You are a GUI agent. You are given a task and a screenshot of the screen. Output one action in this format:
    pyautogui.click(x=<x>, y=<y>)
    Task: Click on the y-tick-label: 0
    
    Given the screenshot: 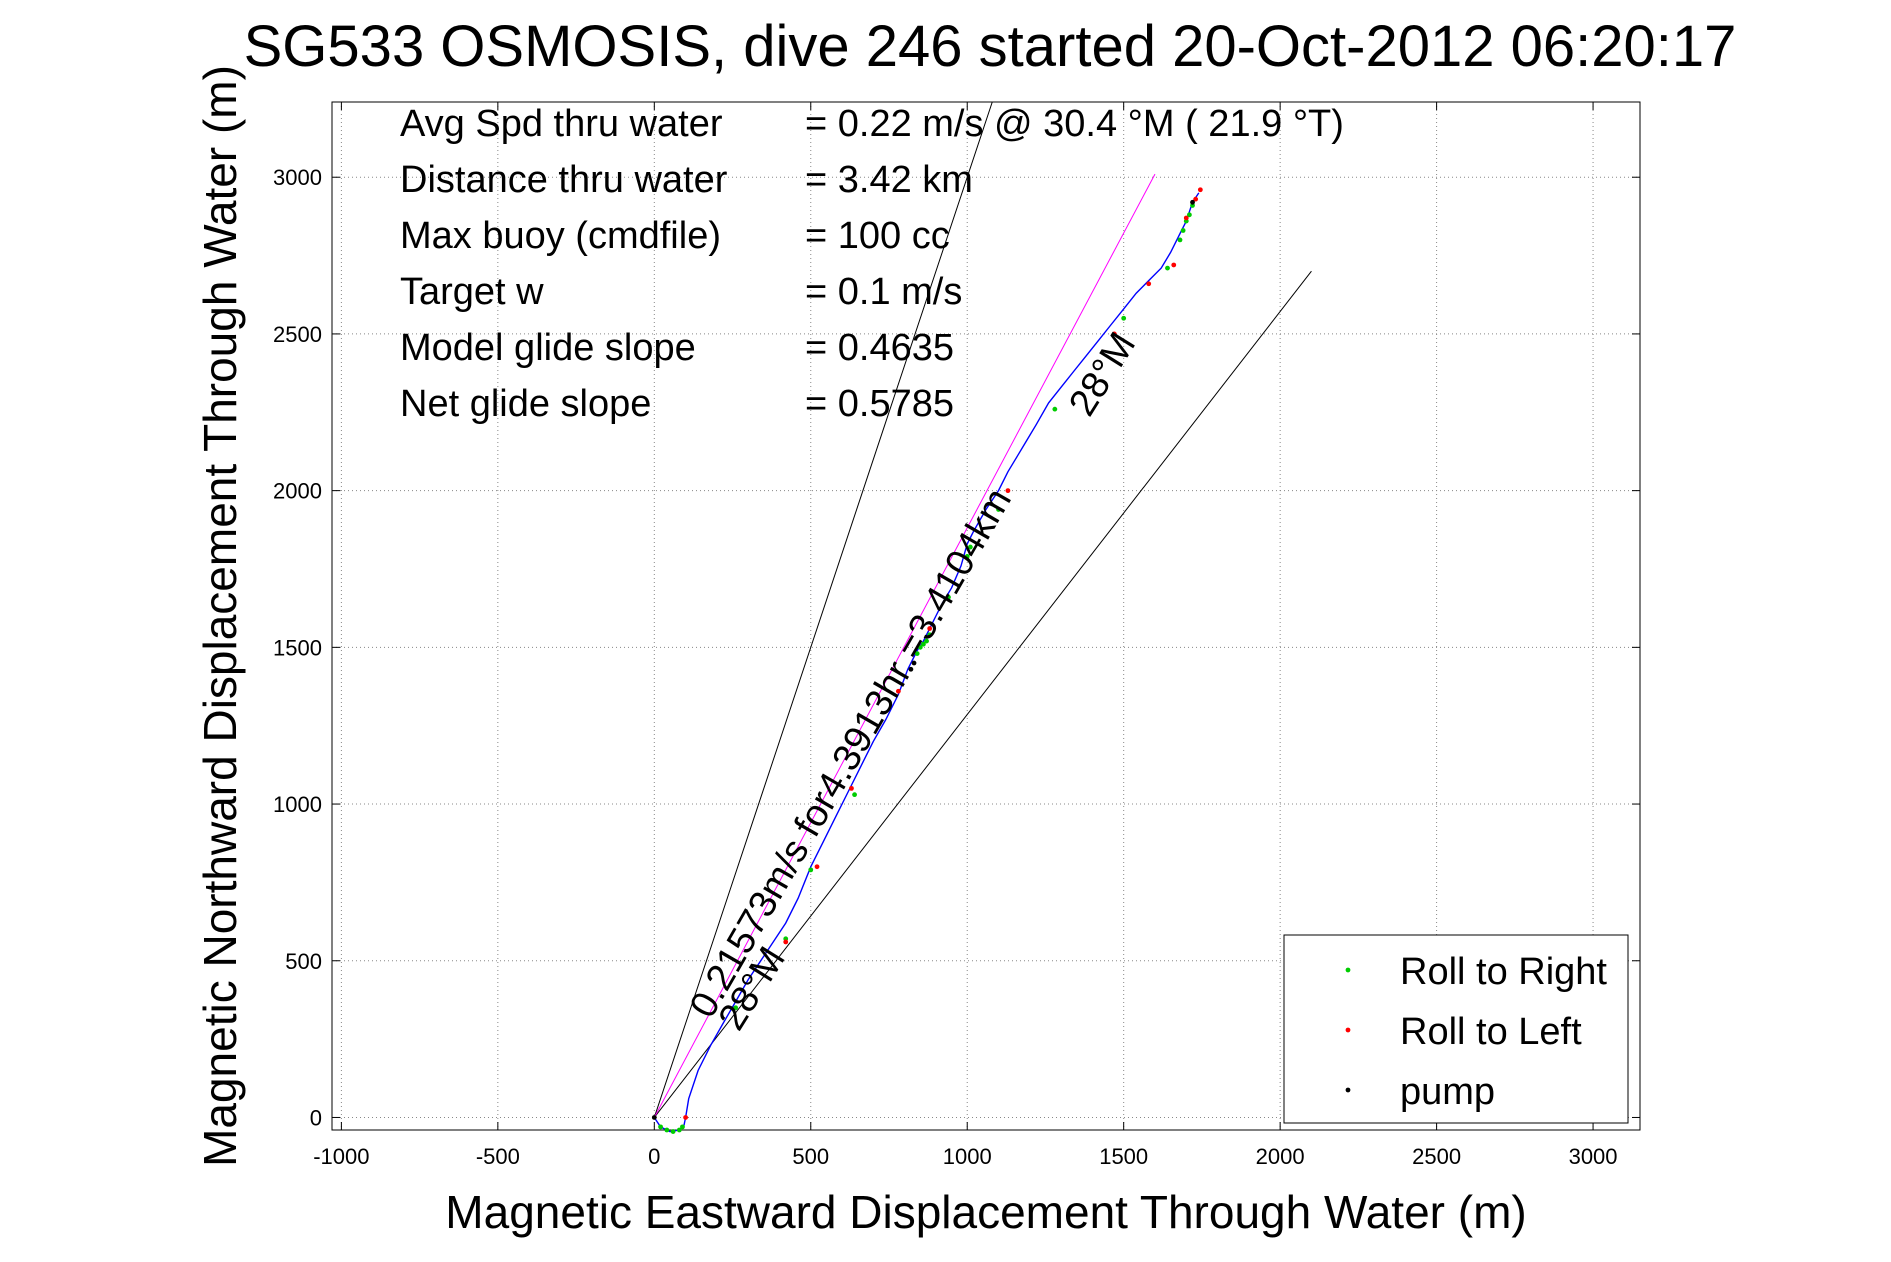 What is the action you would take?
    pyautogui.click(x=316, y=1117)
    